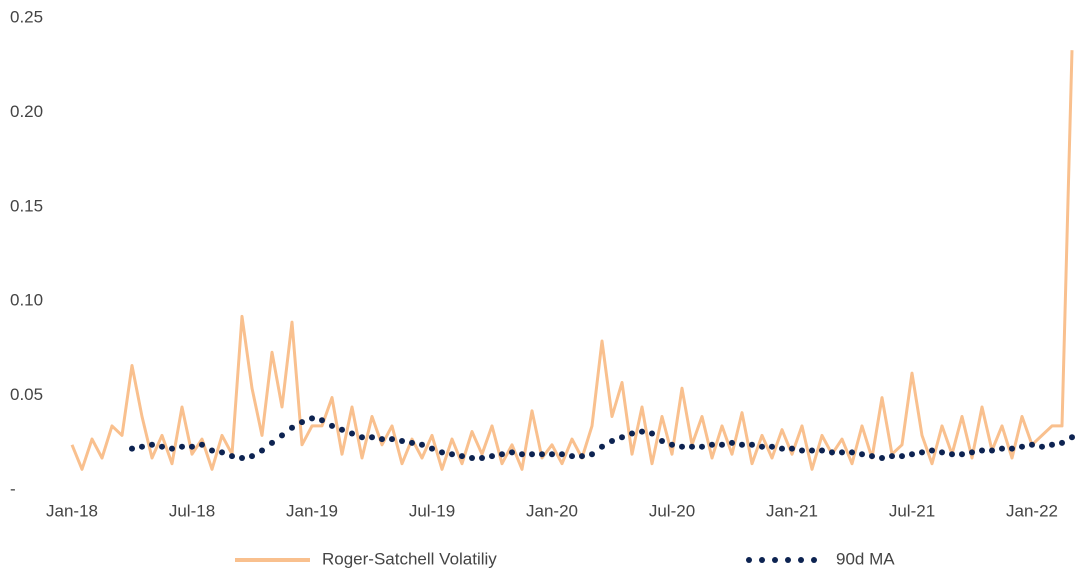 The width and height of the screenshot is (1075, 572). Describe the element at coordinates (1032, 510) in the screenshot. I see `x-tick-label: Jan-22` at that location.